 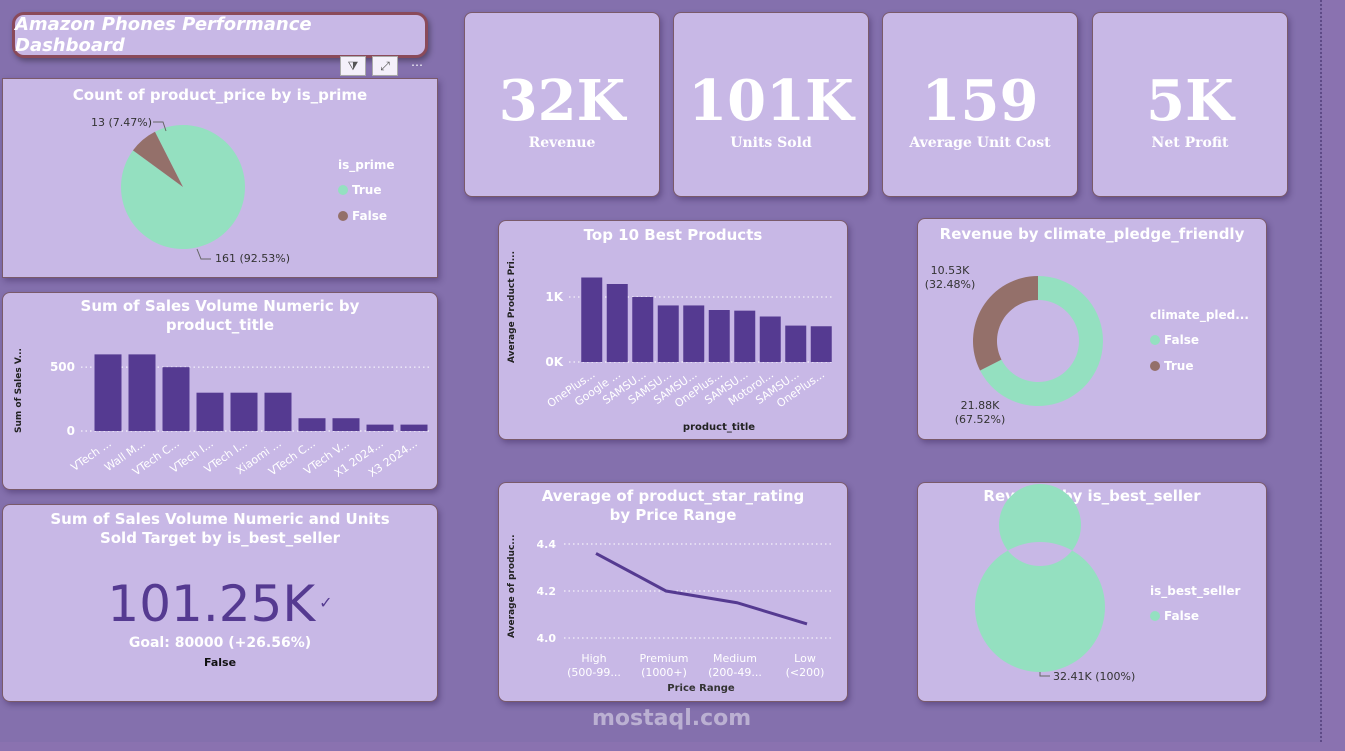 I want to click on more-options-icon: ⋯, so click(x=417, y=65).